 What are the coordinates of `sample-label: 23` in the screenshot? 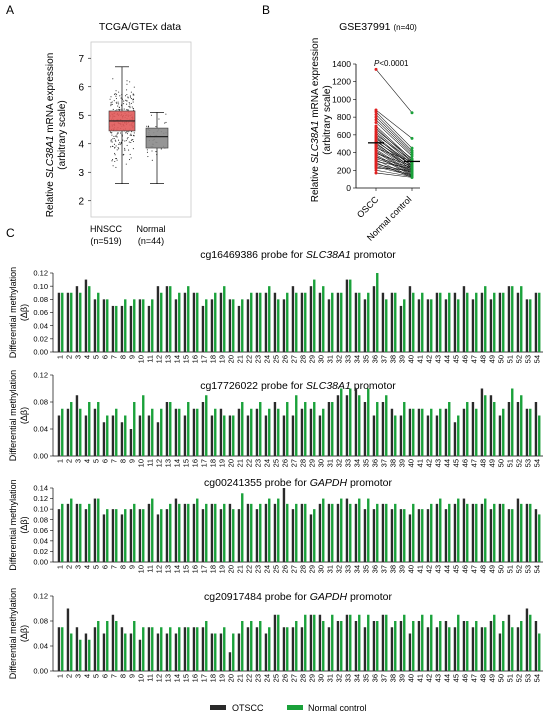 It's located at (258, 359).